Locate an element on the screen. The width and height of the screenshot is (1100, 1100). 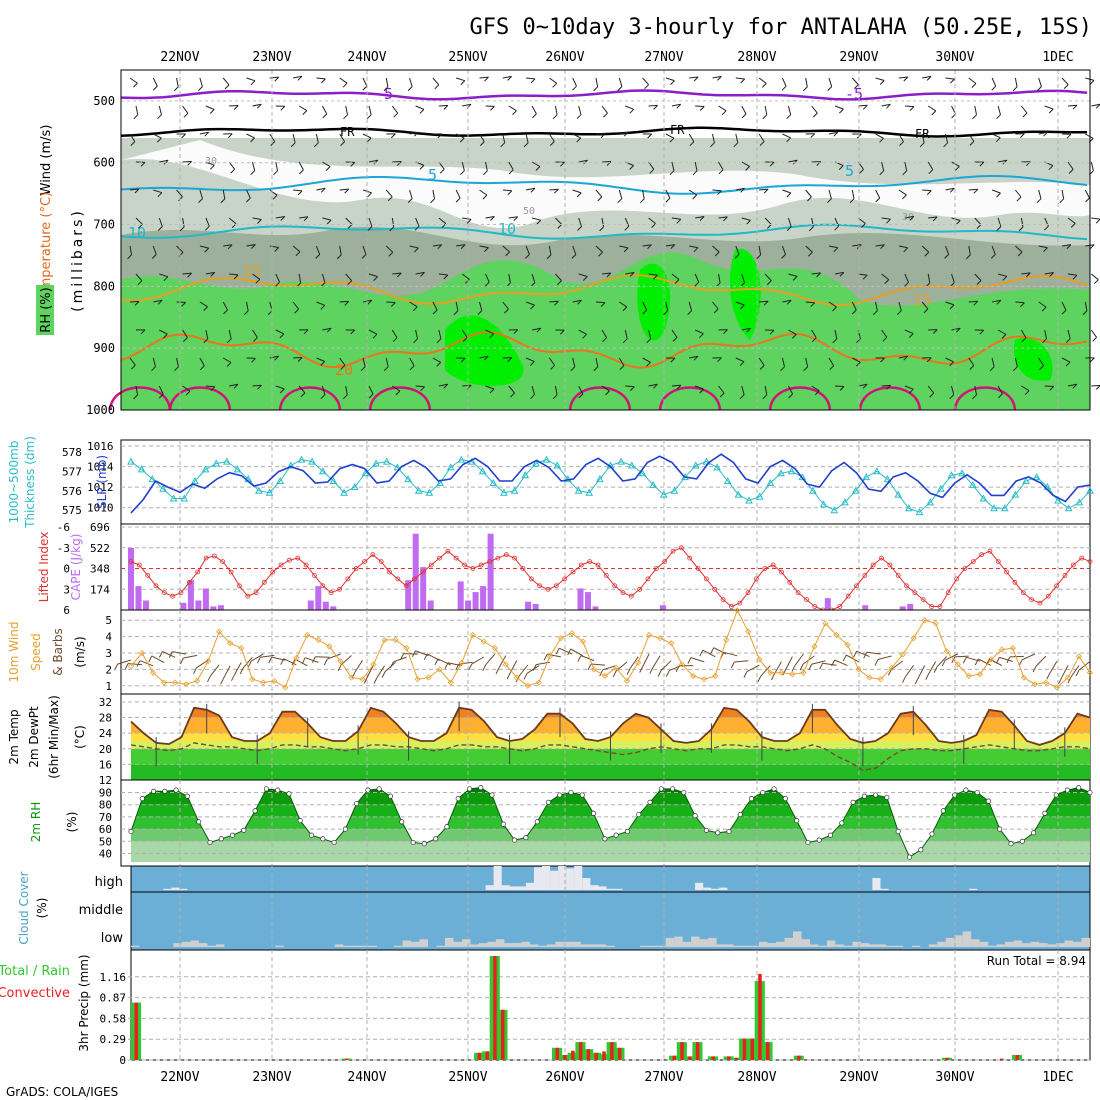
temp2m-label-4: (°C) is located at coordinates (80, 737).